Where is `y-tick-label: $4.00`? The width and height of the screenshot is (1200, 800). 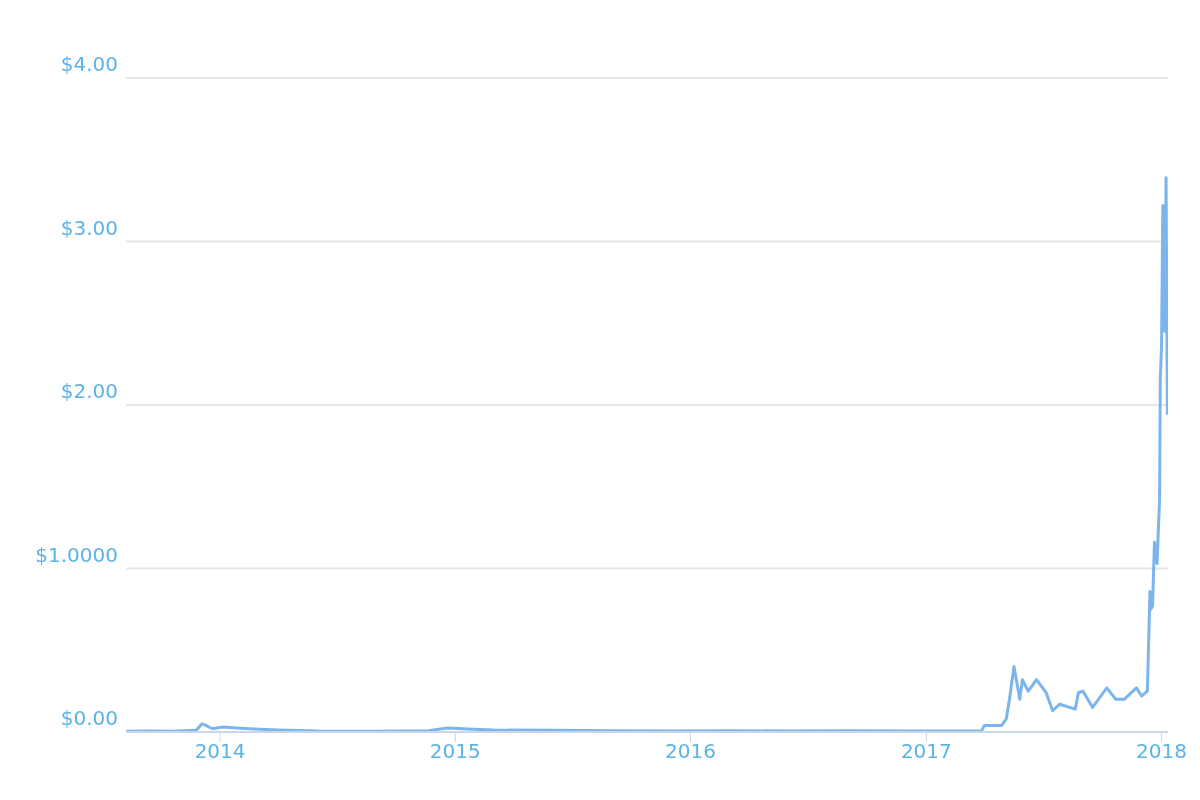 y-tick-label: $4.00 is located at coordinates (89, 64).